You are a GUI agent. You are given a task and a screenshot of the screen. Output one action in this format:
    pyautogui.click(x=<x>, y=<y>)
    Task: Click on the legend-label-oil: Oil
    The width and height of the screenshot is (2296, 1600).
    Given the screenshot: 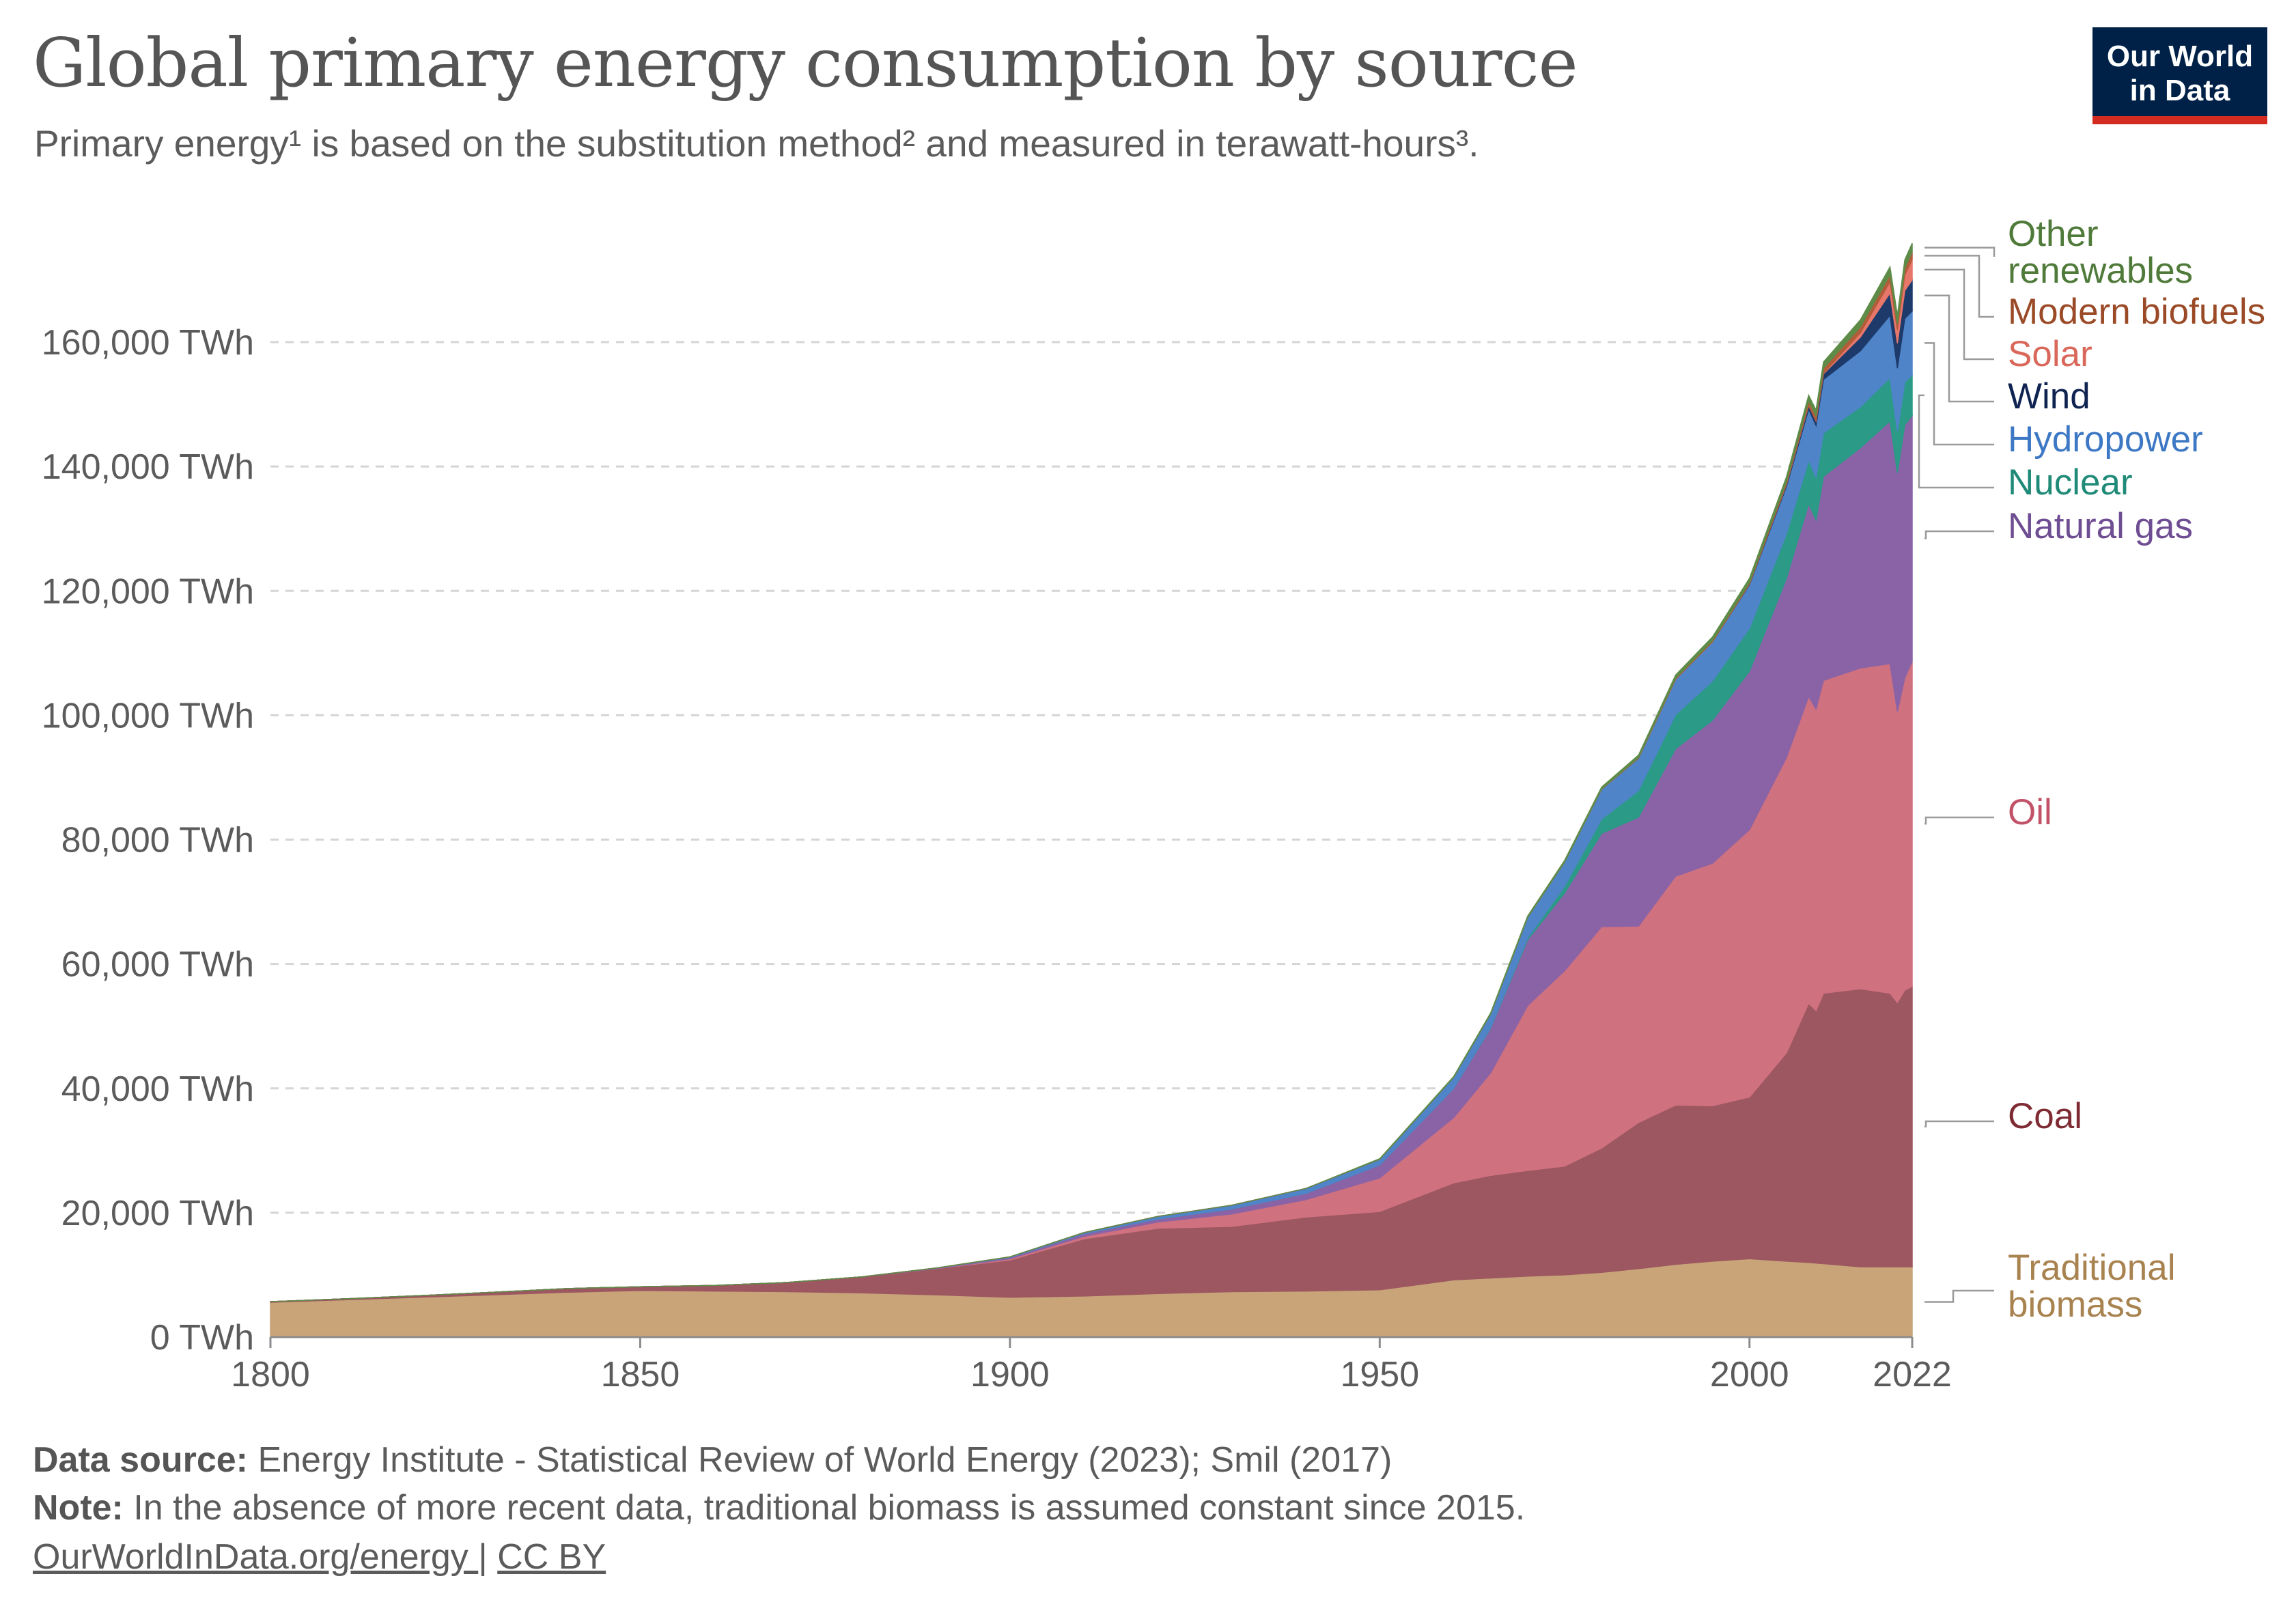 What is the action you would take?
    pyautogui.click(x=2030, y=812)
    